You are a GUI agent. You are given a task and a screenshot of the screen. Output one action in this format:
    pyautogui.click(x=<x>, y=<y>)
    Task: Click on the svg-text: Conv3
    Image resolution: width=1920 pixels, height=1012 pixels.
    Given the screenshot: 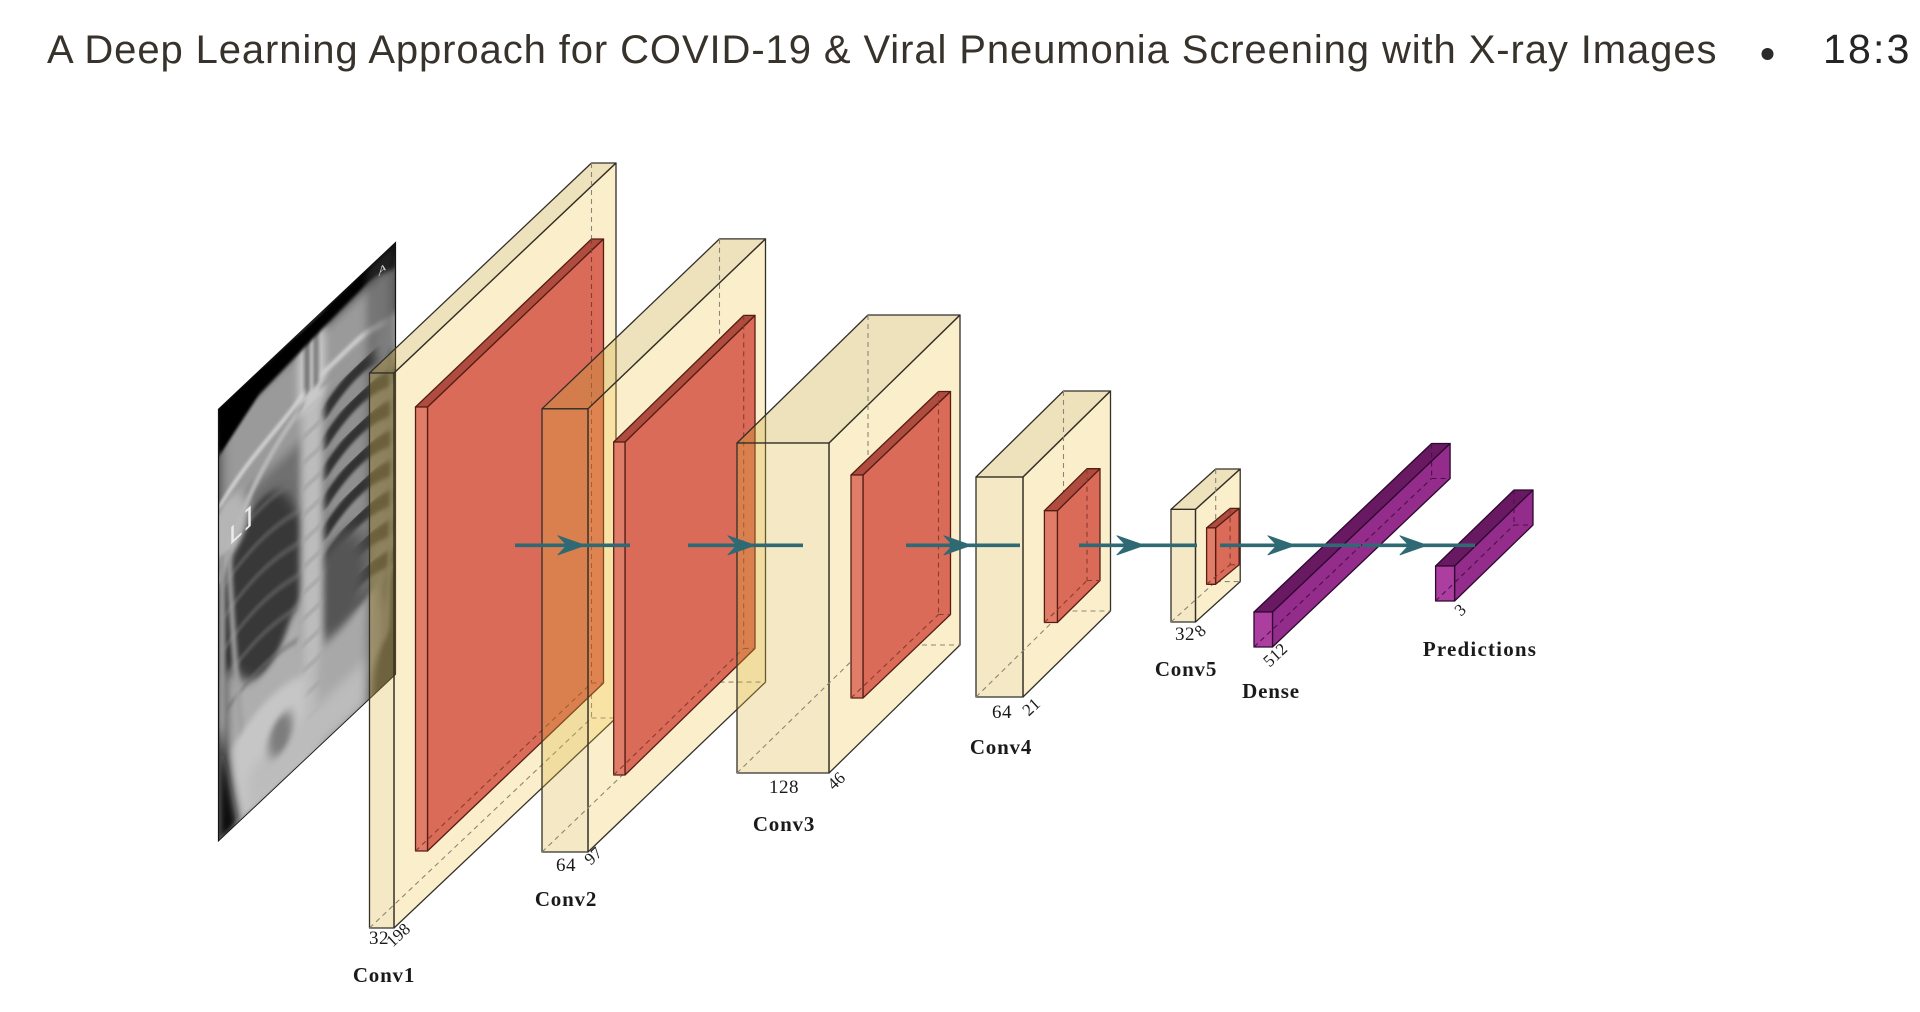 What is the action you would take?
    pyautogui.click(x=784, y=824)
    